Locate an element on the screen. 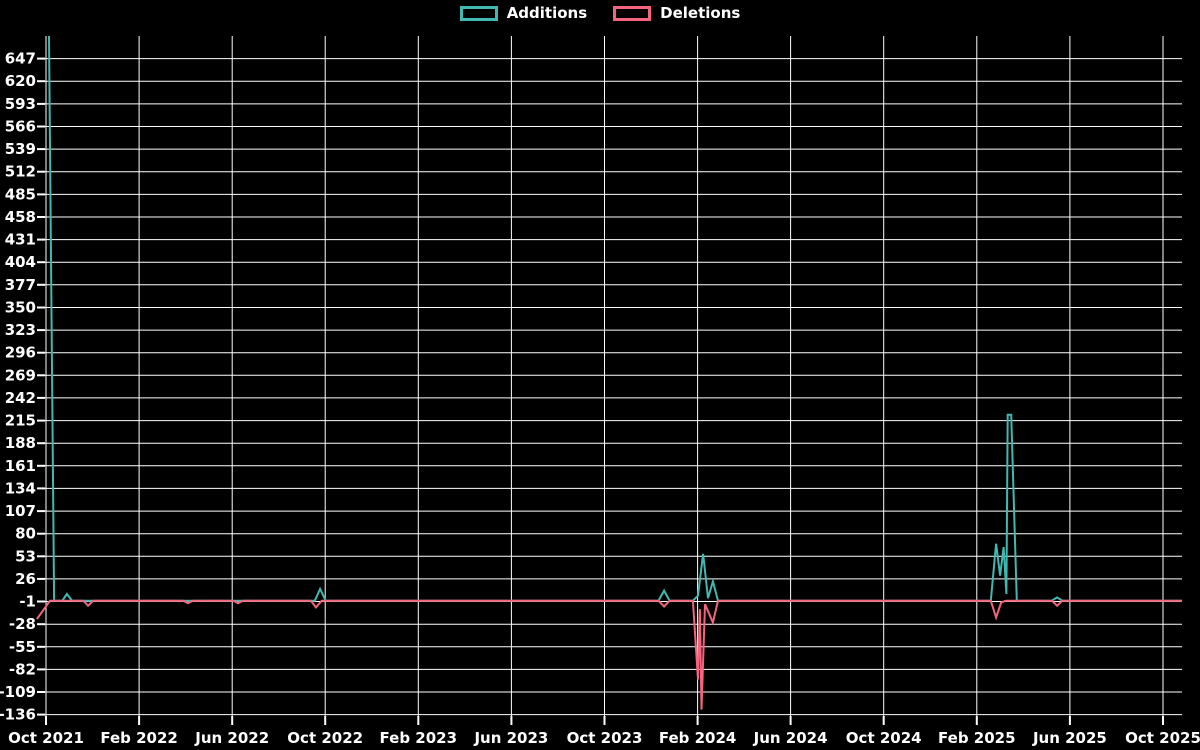 Image resolution: width=1200 pixels, height=750 pixels. y-tick-label: 323 is located at coordinates (20, 330).